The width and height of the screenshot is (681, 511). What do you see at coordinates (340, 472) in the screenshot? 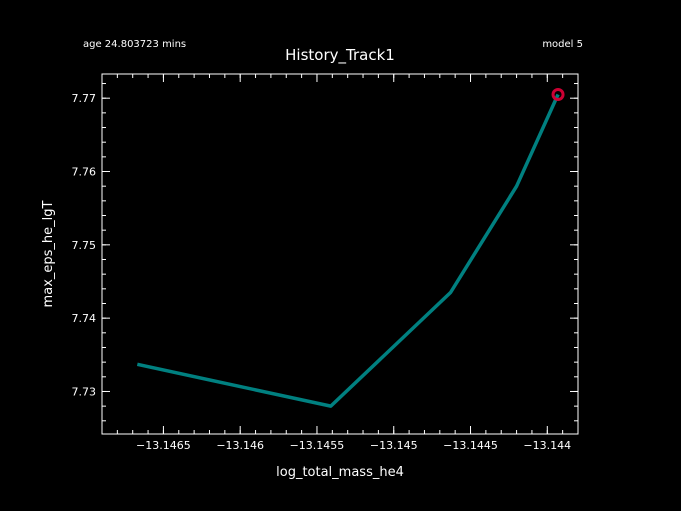
I see `x-axis-label: log_total_mass_he4` at bounding box center [340, 472].